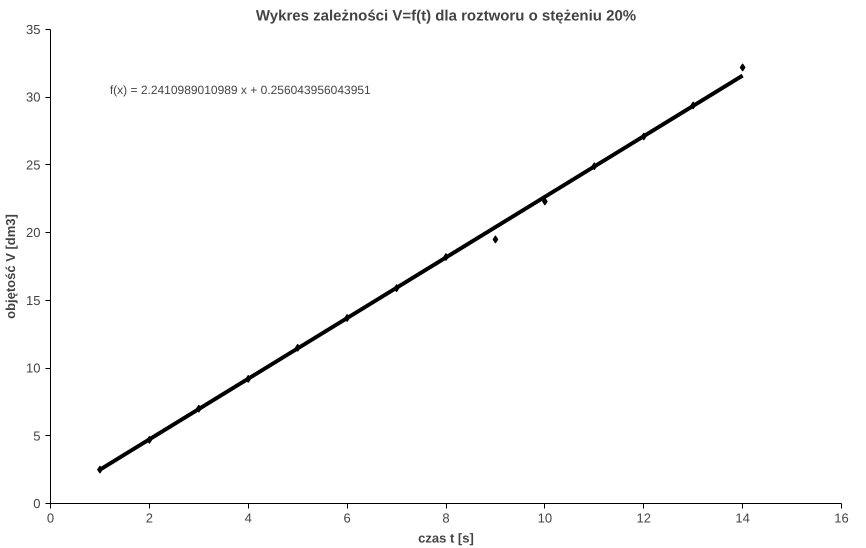 The image size is (866, 548). I want to click on y-tick-label: 10, so click(33, 368).